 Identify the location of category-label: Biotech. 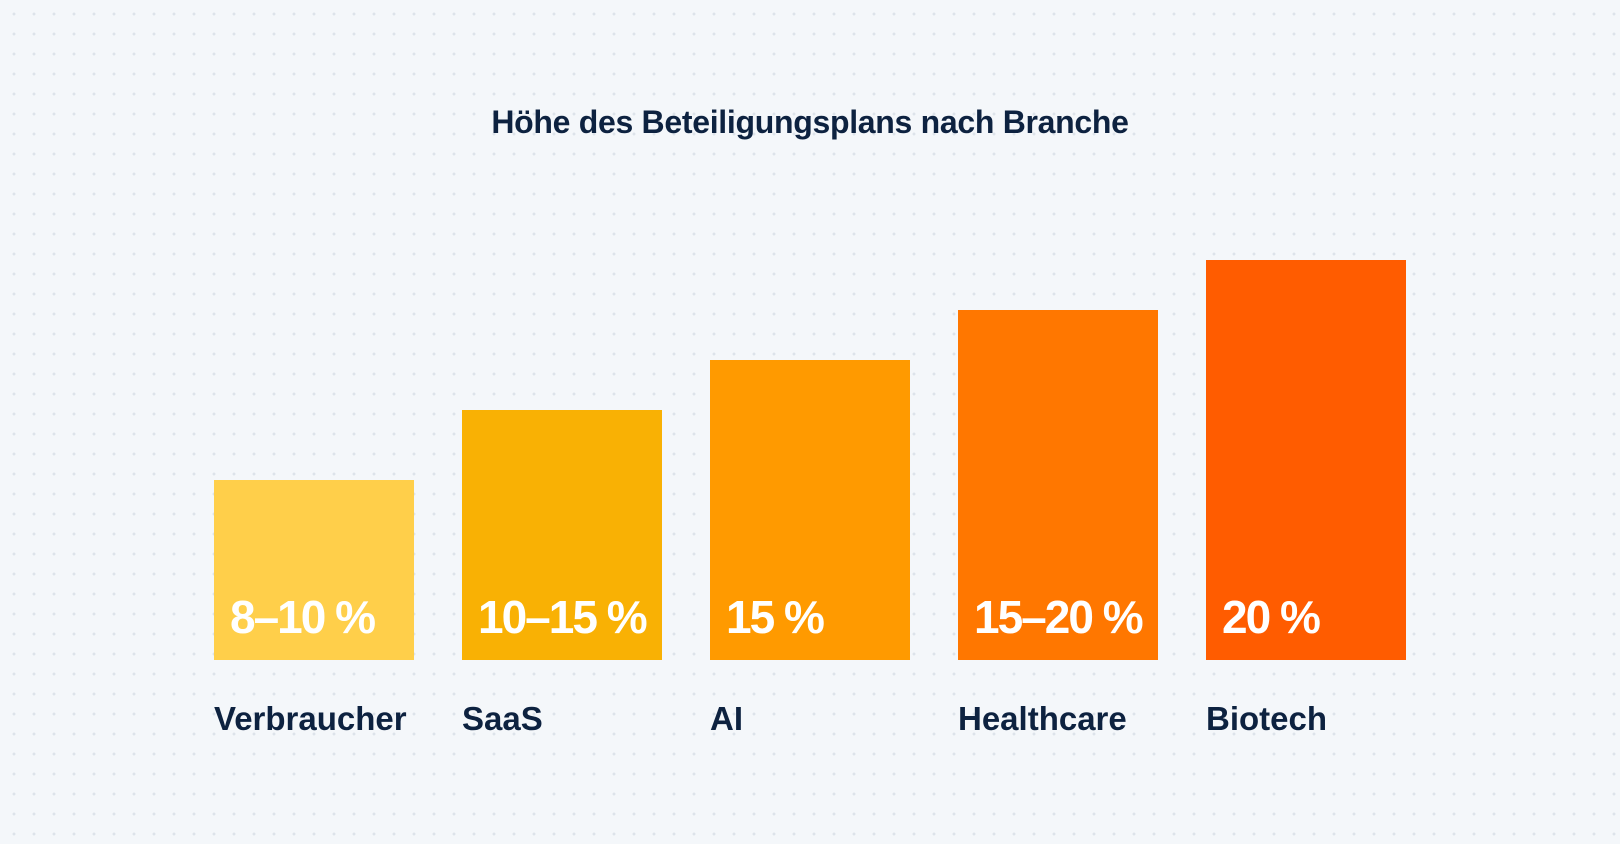
(1267, 718).